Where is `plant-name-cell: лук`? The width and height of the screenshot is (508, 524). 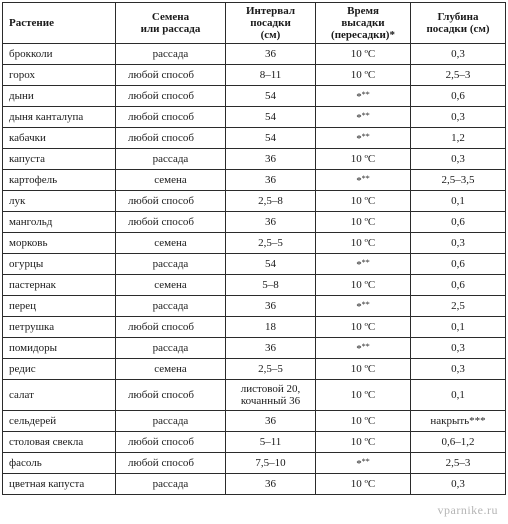 plant-name-cell: лук is located at coordinates (59, 201).